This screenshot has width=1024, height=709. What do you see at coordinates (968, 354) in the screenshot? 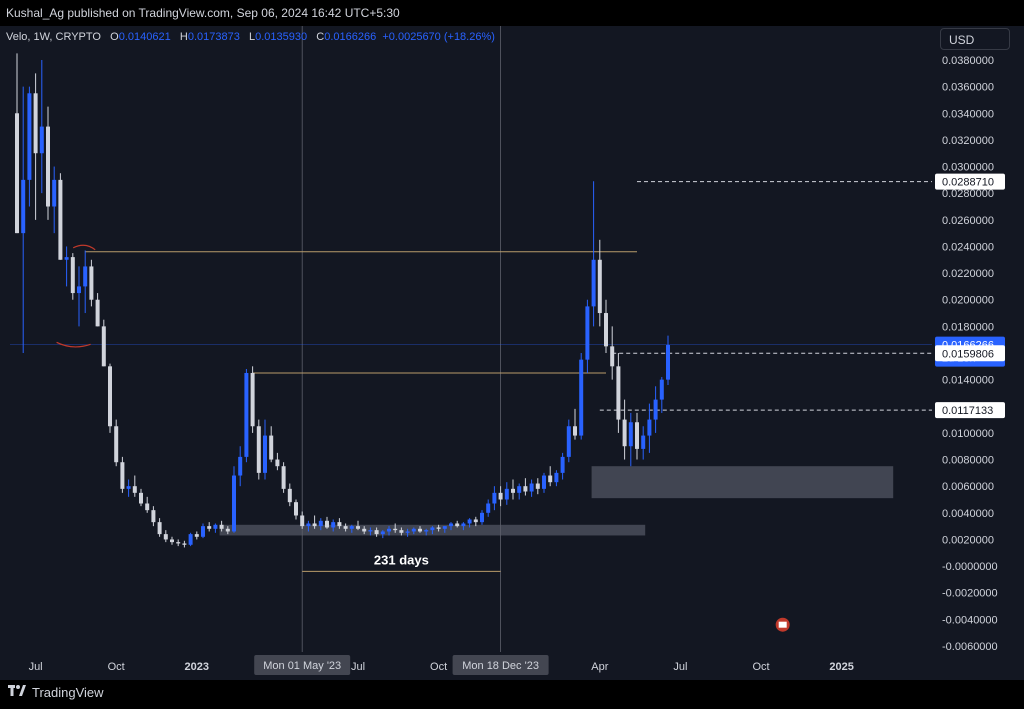
I see `price-label: 0.0159806` at bounding box center [968, 354].